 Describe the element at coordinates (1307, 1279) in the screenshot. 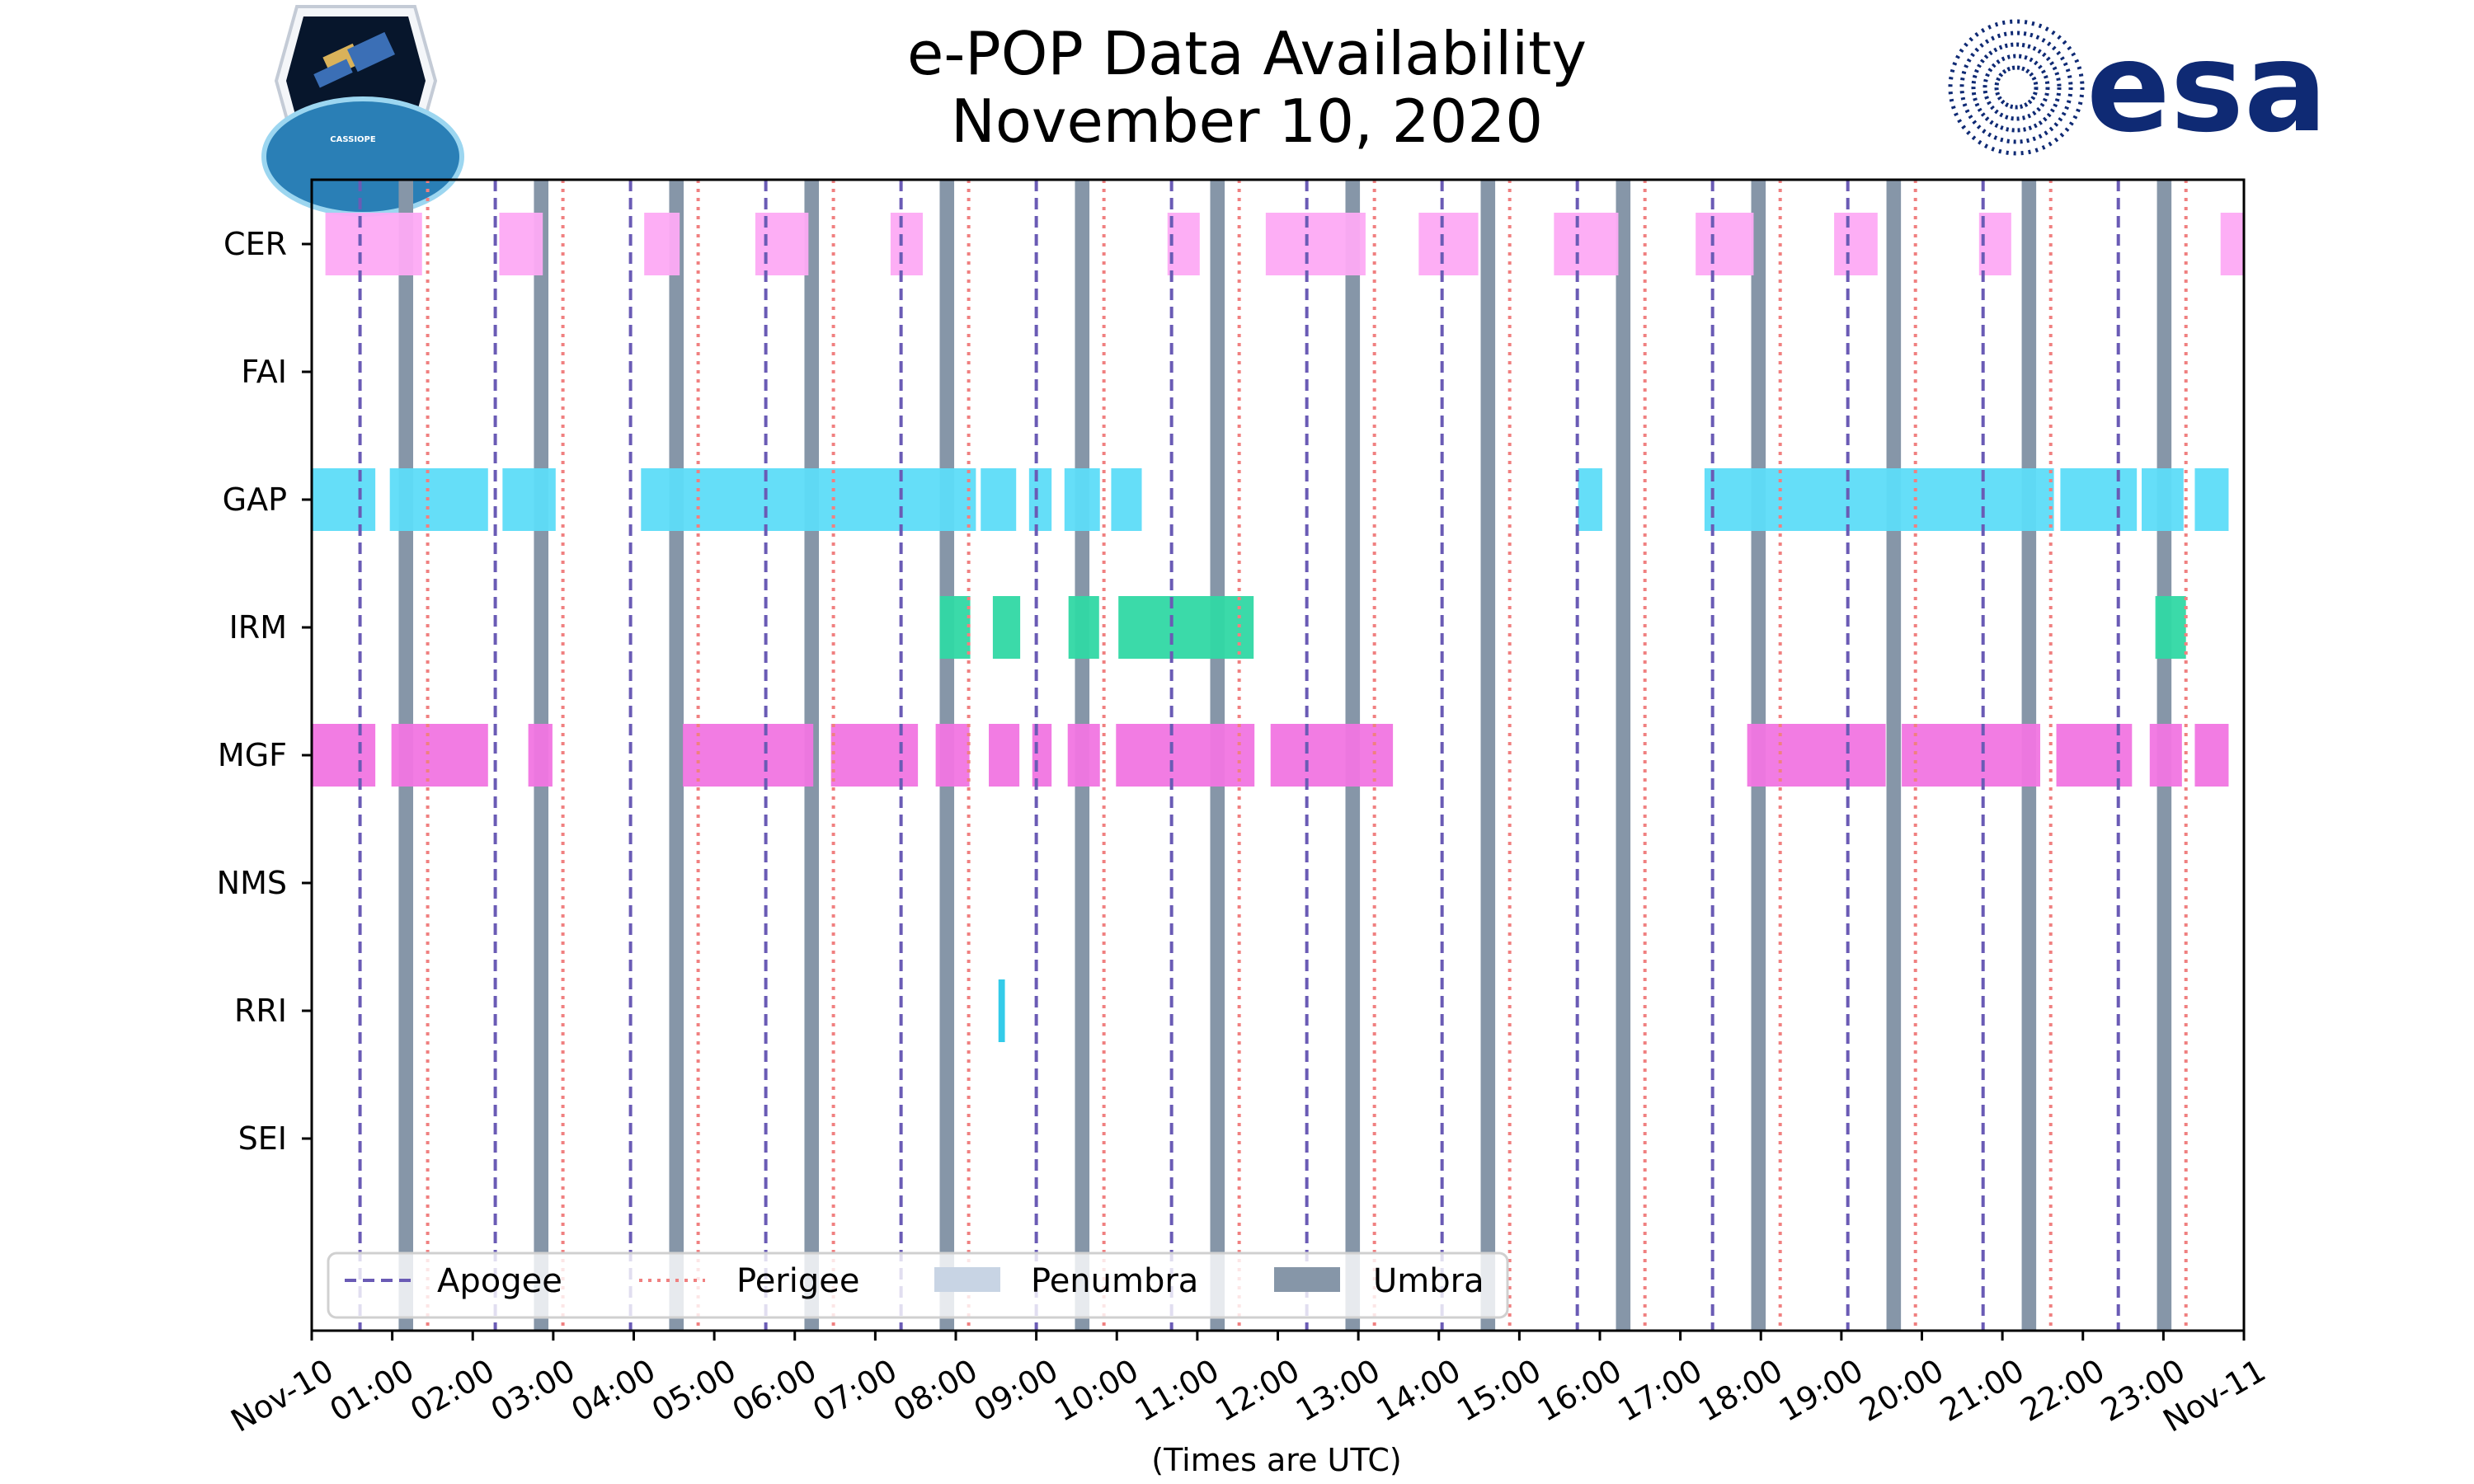

I see `legend-umbra-swatch` at that location.